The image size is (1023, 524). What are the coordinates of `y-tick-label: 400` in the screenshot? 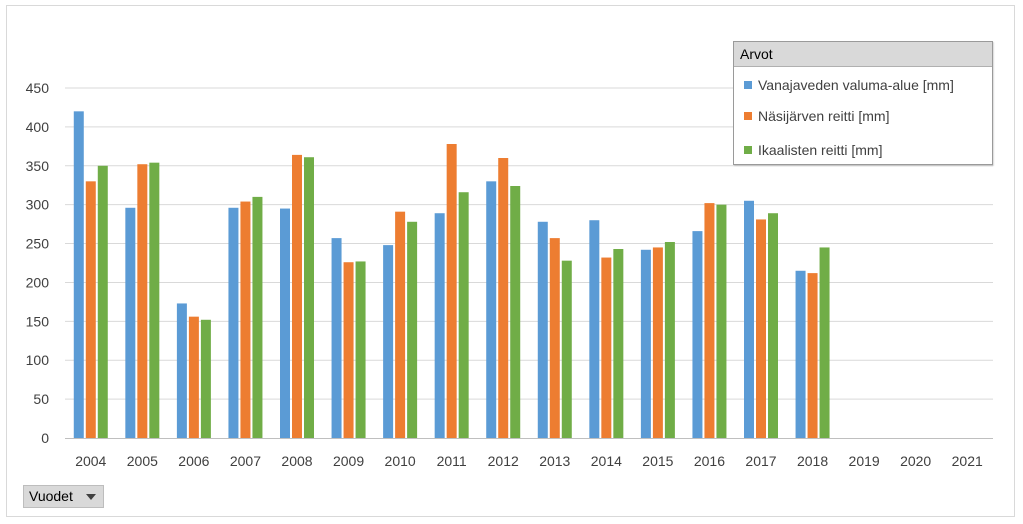 It's located at (38, 127).